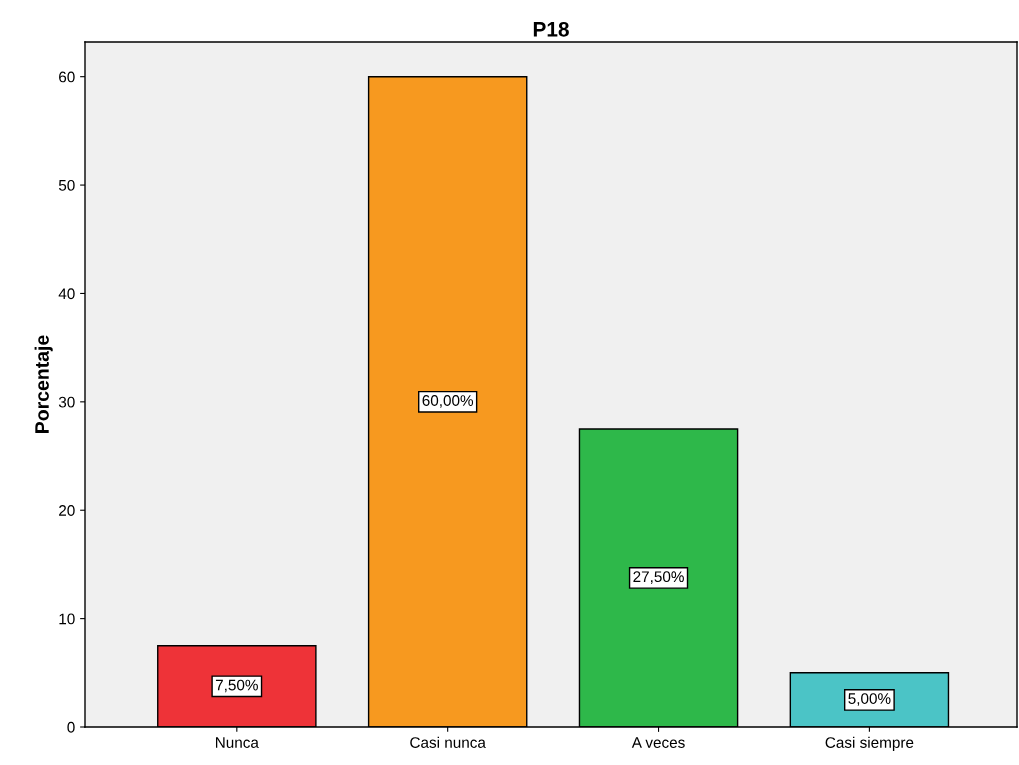 The image size is (1019, 765). What do you see at coordinates (66, 402) in the screenshot?
I see `y-tick-label: 30` at bounding box center [66, 402].